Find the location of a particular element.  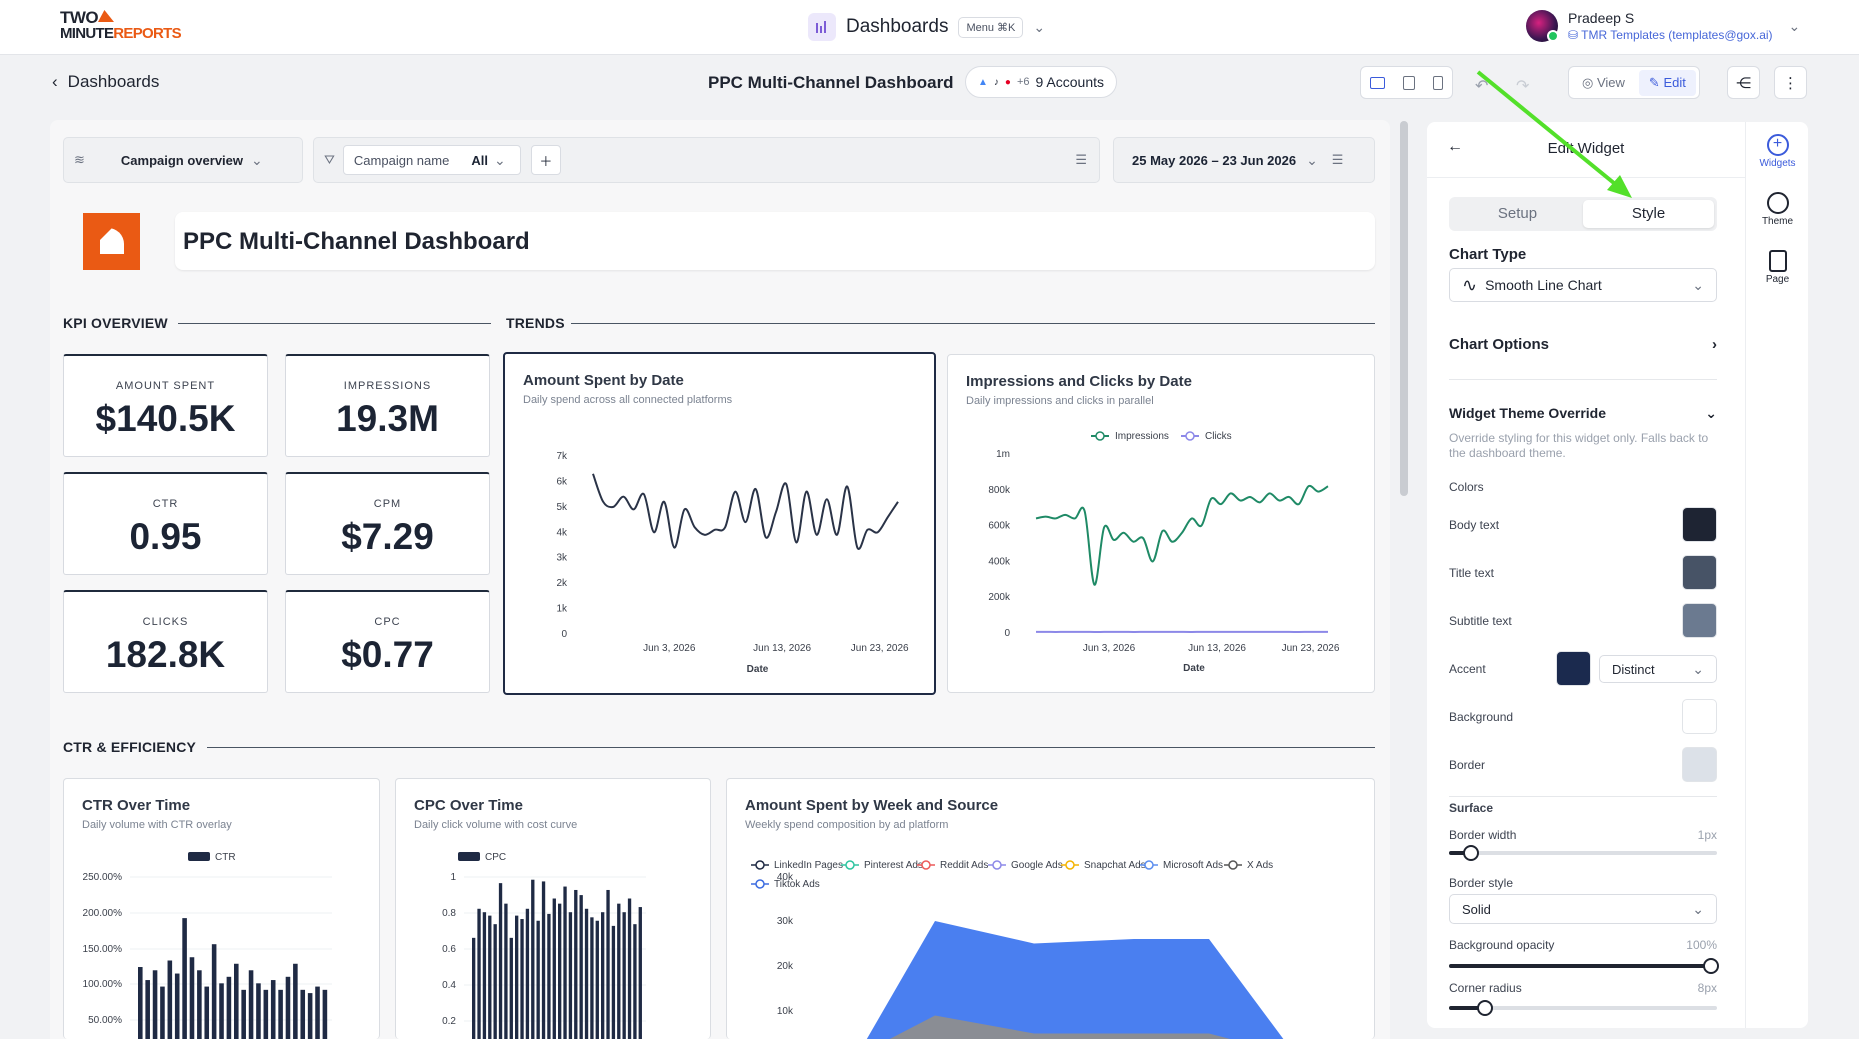

axis-tick-label: 3k is located at coordinates (562, 558).